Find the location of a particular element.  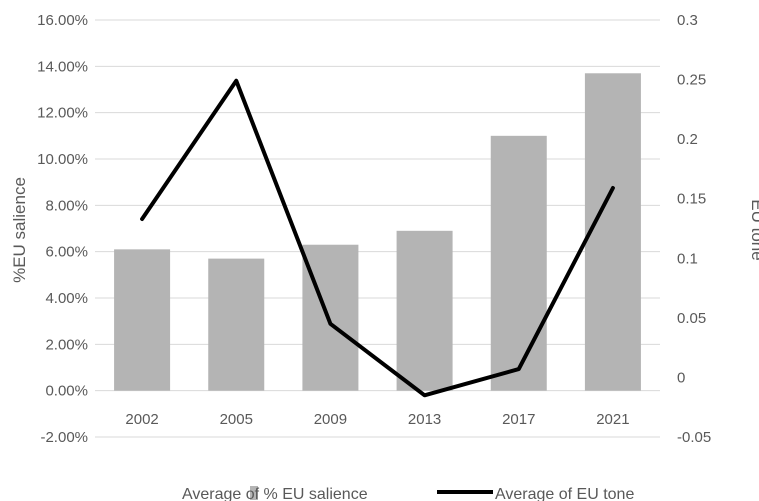

right-tick-label: 0.3 is located at coordinates (687, 20).